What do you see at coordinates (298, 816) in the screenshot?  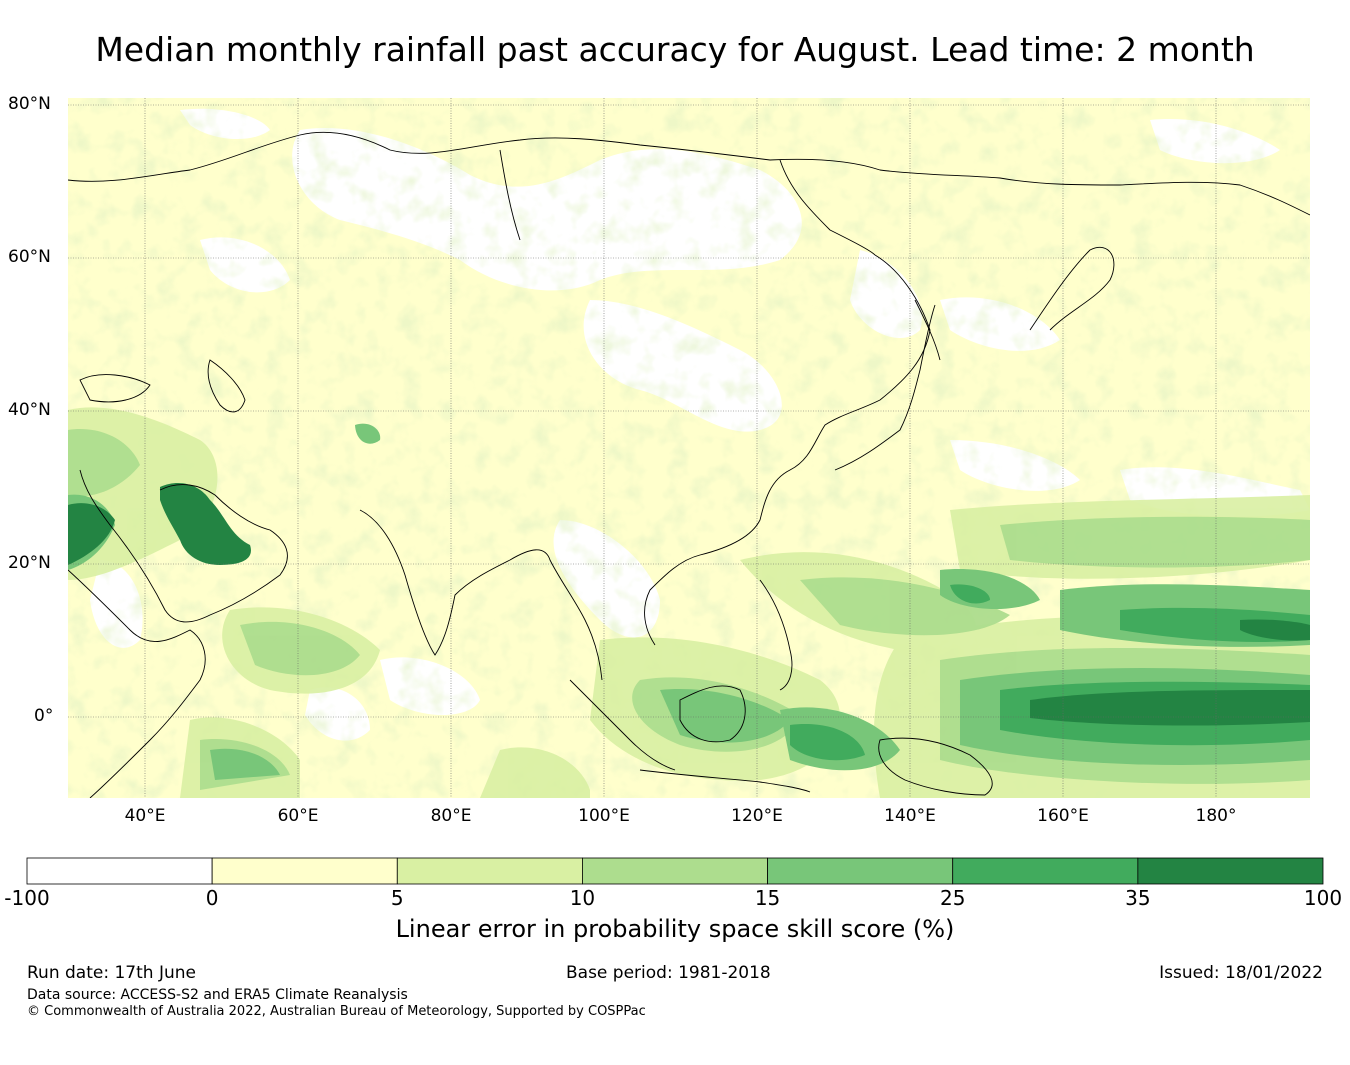 I see `lon-label-60e: 60°E` at bounding box center [298, 816].